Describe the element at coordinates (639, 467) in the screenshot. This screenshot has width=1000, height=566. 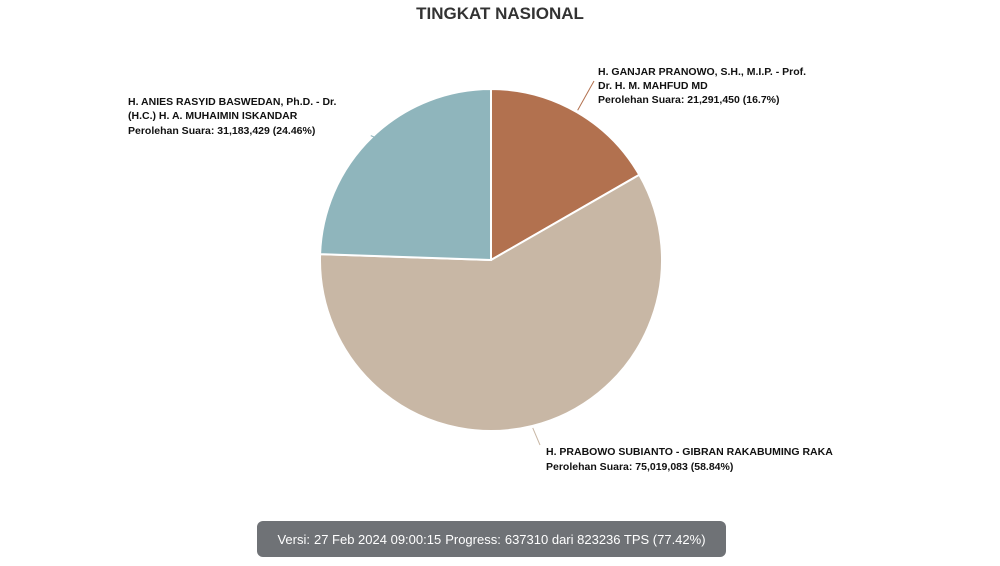
I see `label-prabowo-votes: Perolehan Suara: 75,019,083 (58.84%)` at that location.